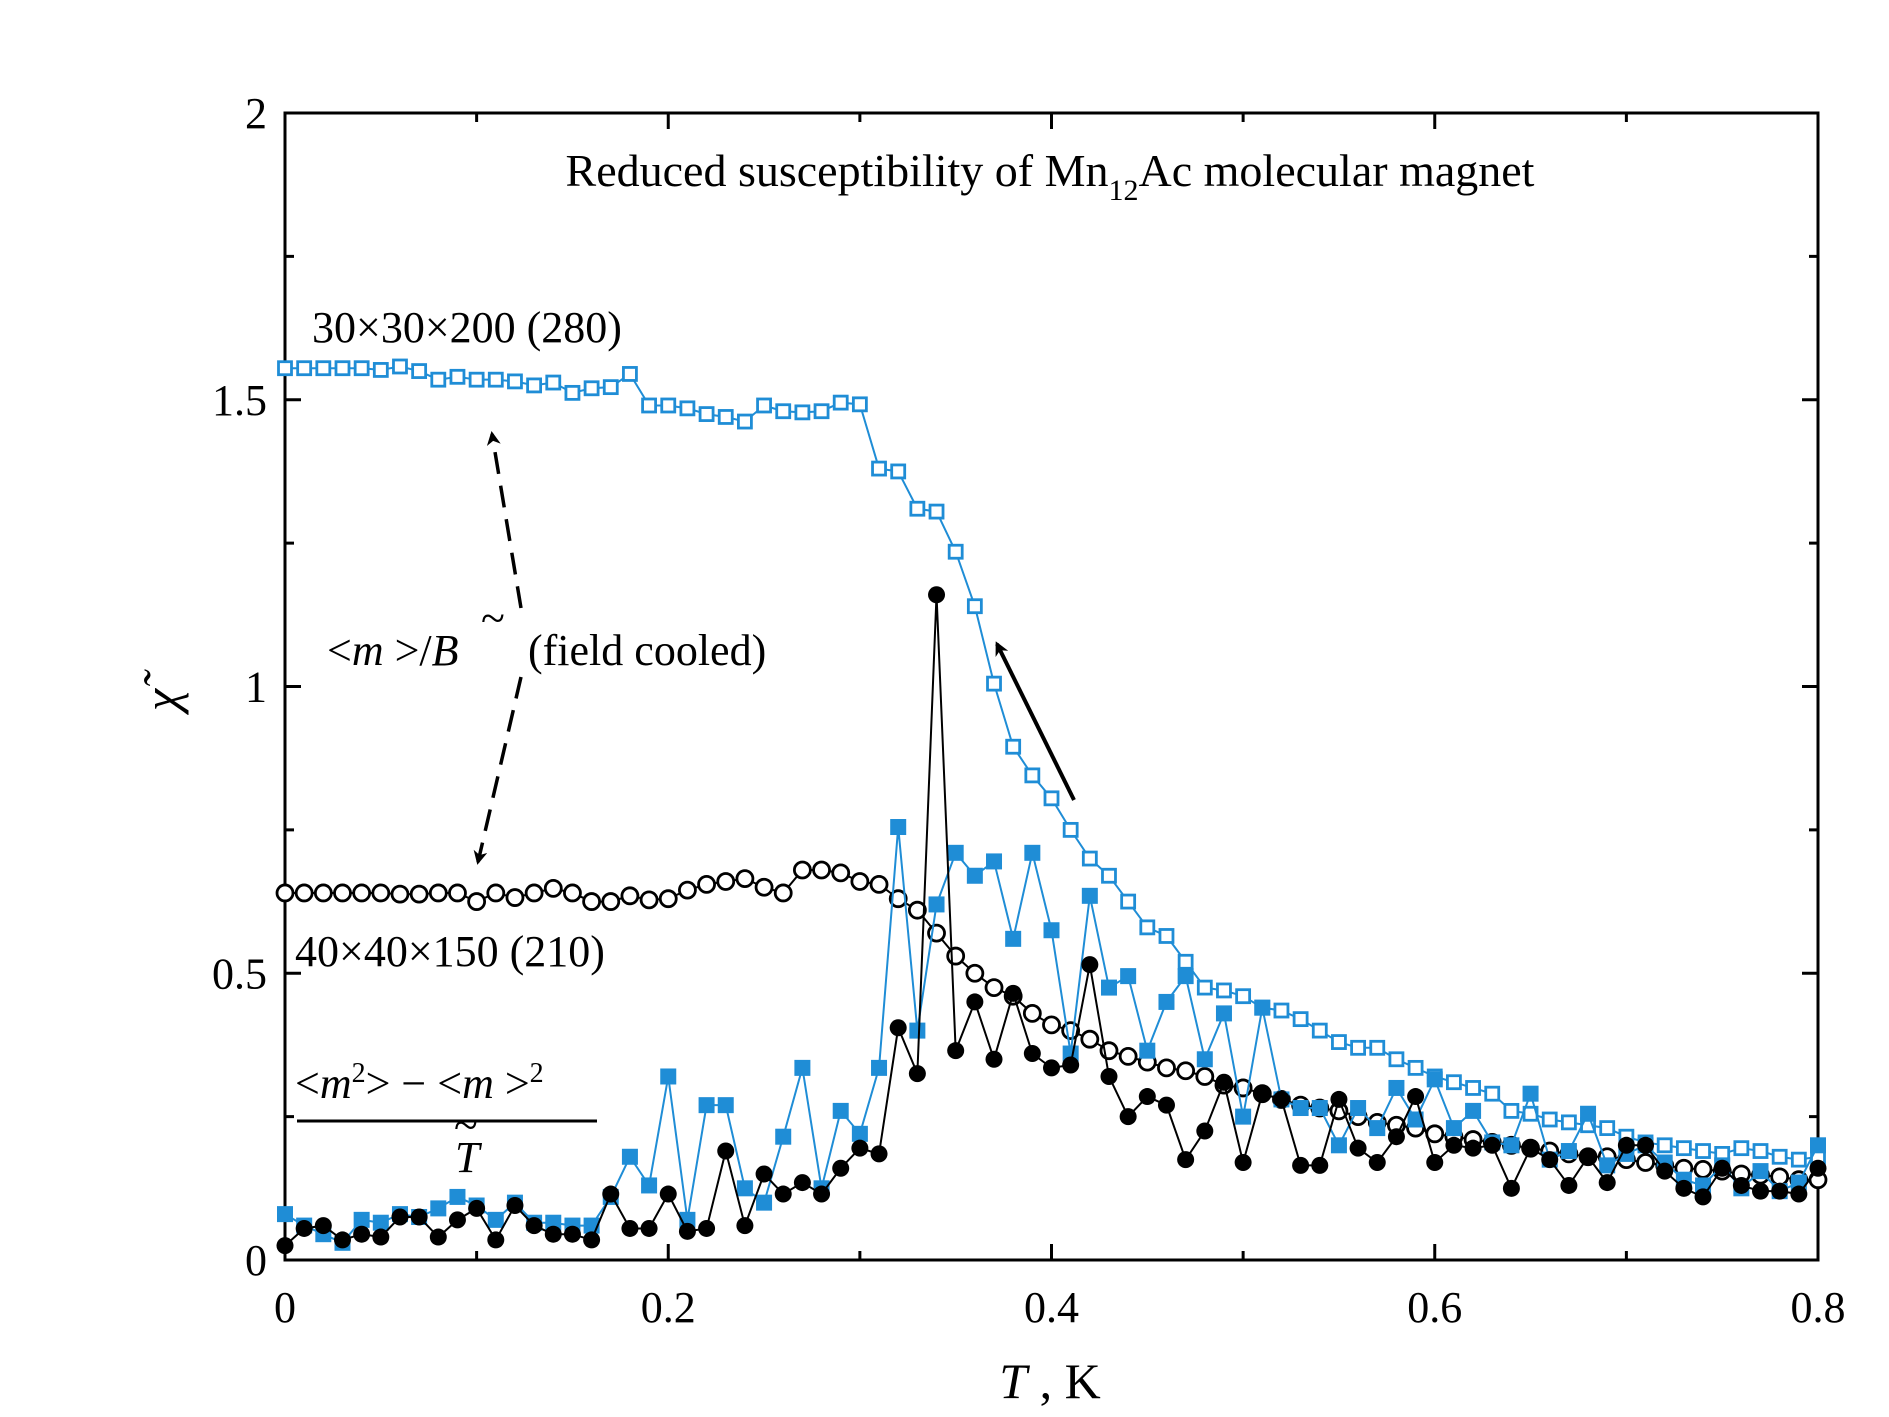 This screenshot has width=1889, height=1417. Describe the element at coordinates (239, 687) in the screenshot. I see `y-tick-labels: 0 0.5 1 1.5 2` at that location.